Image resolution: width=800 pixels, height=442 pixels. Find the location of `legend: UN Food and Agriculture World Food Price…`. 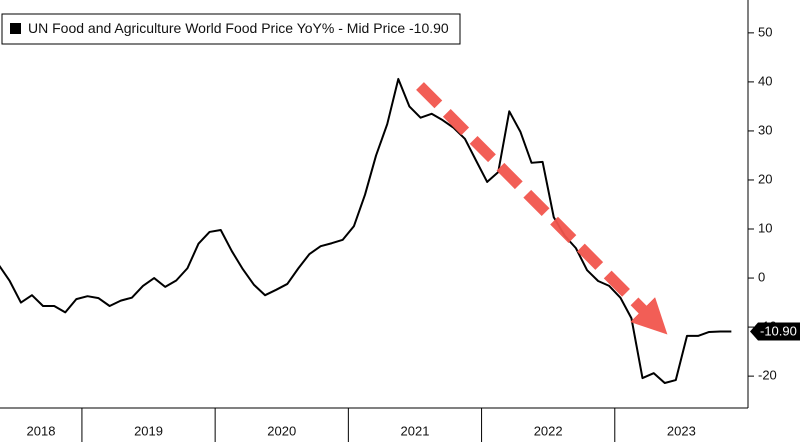

legend: UN Food and Agriculture World Food Price… is located at coordinates (231, 29).